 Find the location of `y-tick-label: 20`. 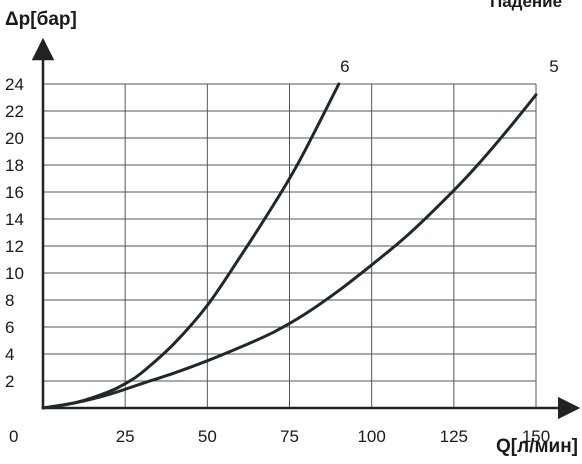

y-tick-label: 20 is located at coordinates (14, 138).